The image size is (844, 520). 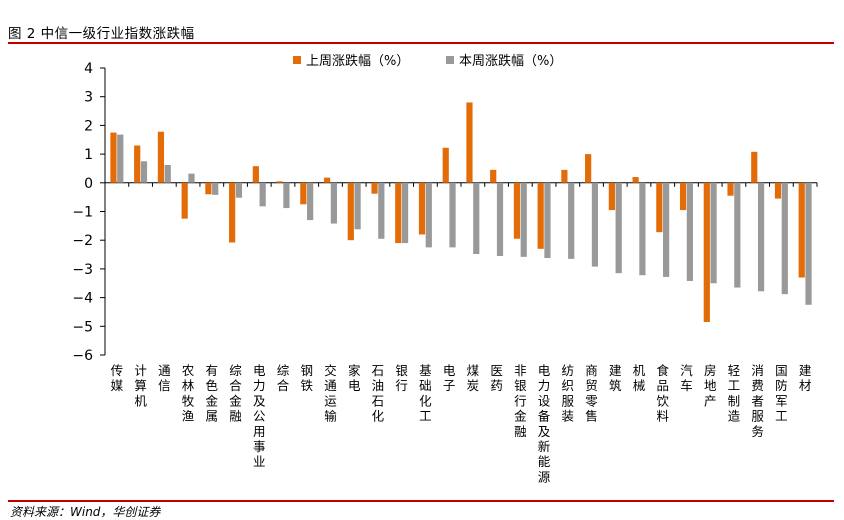 What do you see at coordinates (235, 393) in the screenshot?
I see `category-label: 综合金融` at bounding box center [235, 393].